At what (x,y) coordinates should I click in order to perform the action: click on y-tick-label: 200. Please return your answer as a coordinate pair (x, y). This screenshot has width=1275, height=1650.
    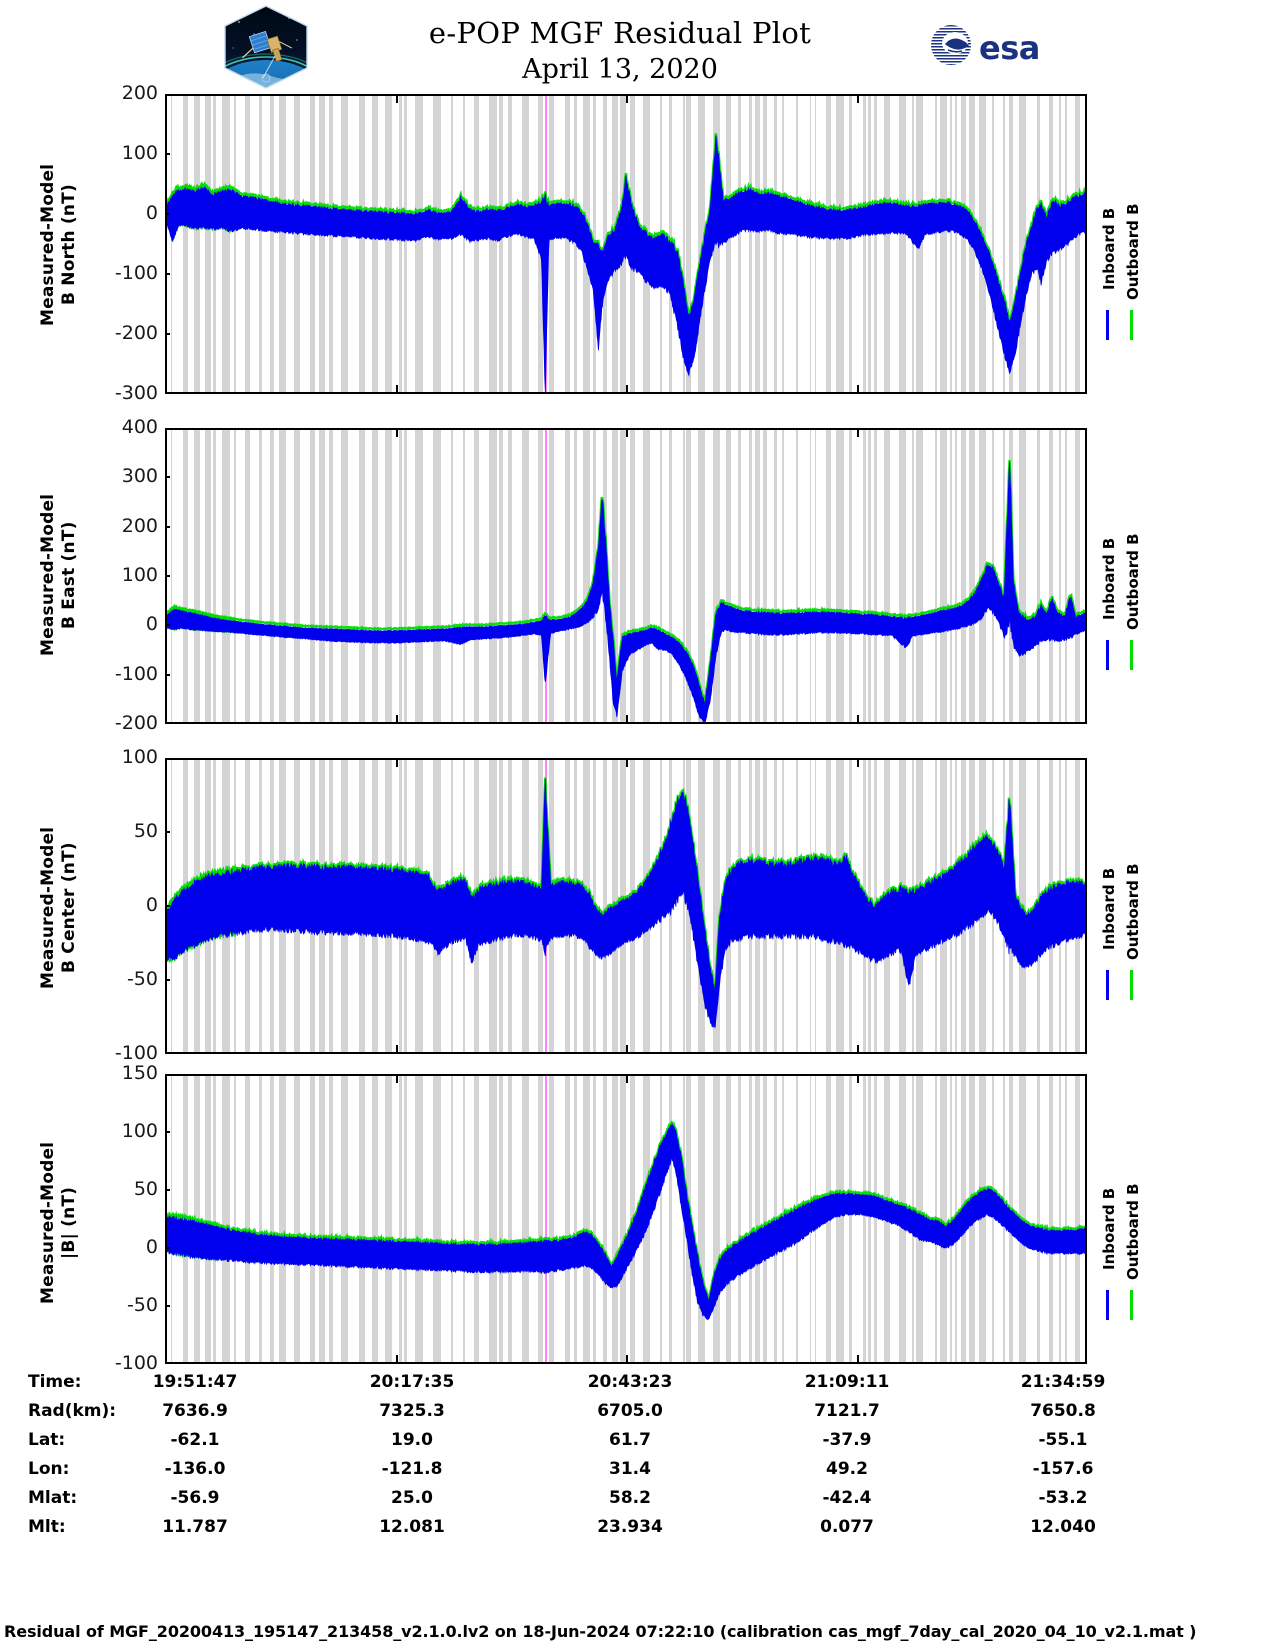
    Looking at the image, I should click on (139, 525).